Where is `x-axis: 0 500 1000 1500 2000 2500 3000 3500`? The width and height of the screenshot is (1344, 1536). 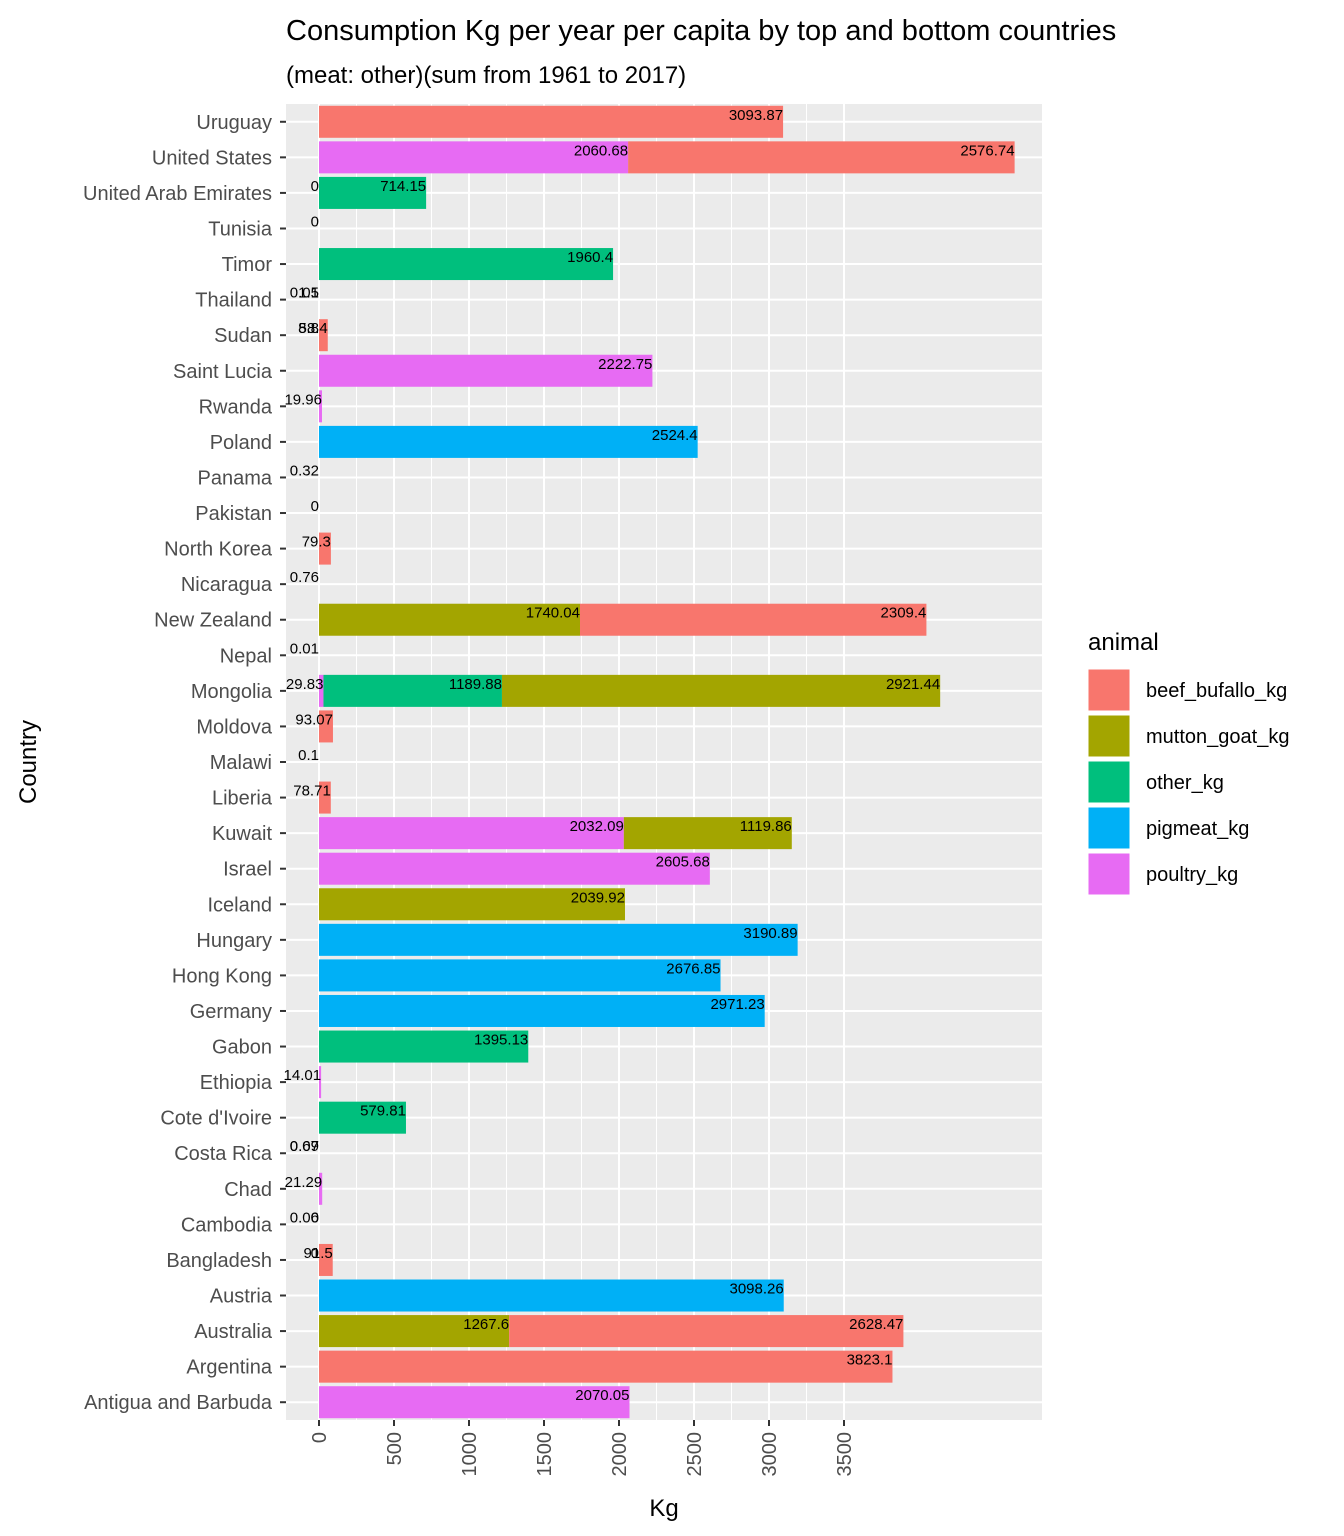 x-axis: 0 500 1000 1500 2000 2500 3000 3500 is located at coordinates (582, 1448).